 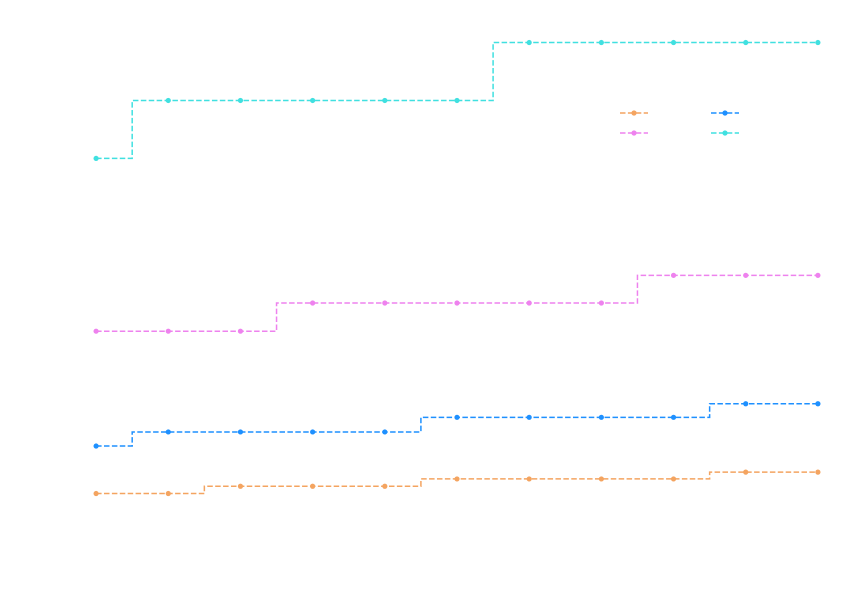 What do you see at coordinates (679, 123) in the screenshot?
I see `legend` at bounding box center [679, 123].